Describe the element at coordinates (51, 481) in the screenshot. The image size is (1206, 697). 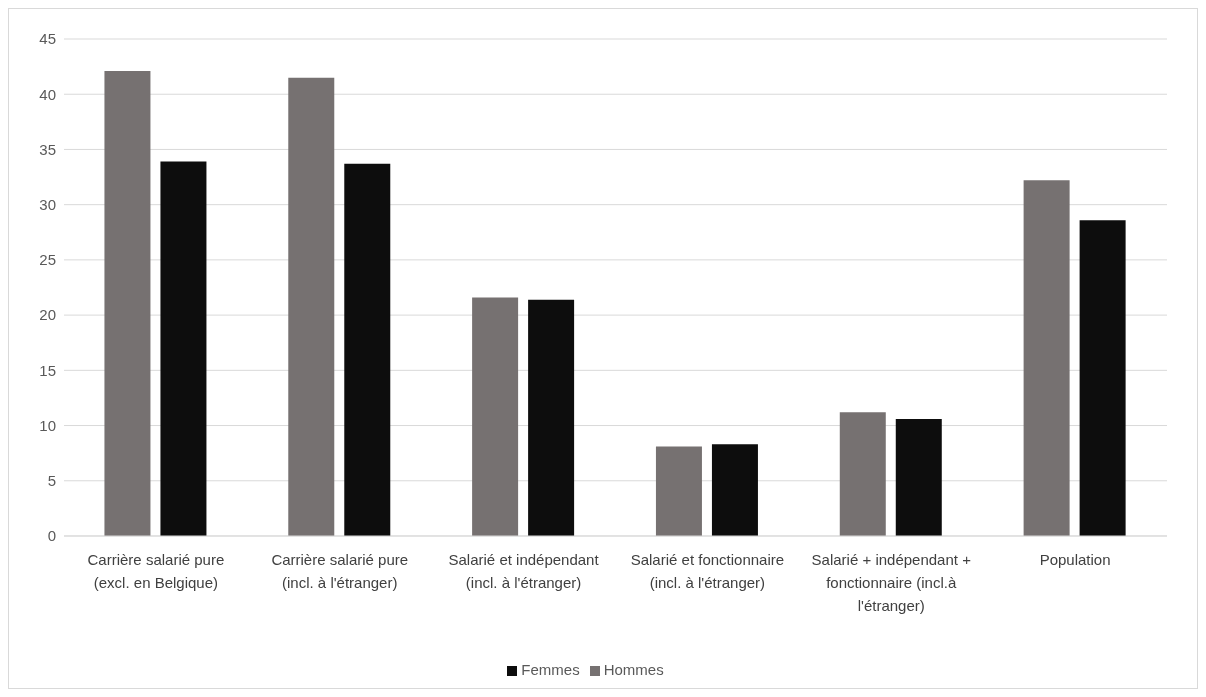
I see `y-tick-label: 5` at that location.